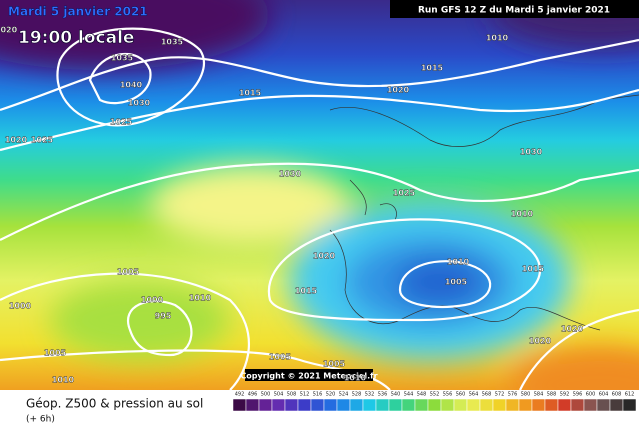 Image resolution: width=639 pixels, height=430 pixels. I want to click on scale-label: 552, so click(435, 395).